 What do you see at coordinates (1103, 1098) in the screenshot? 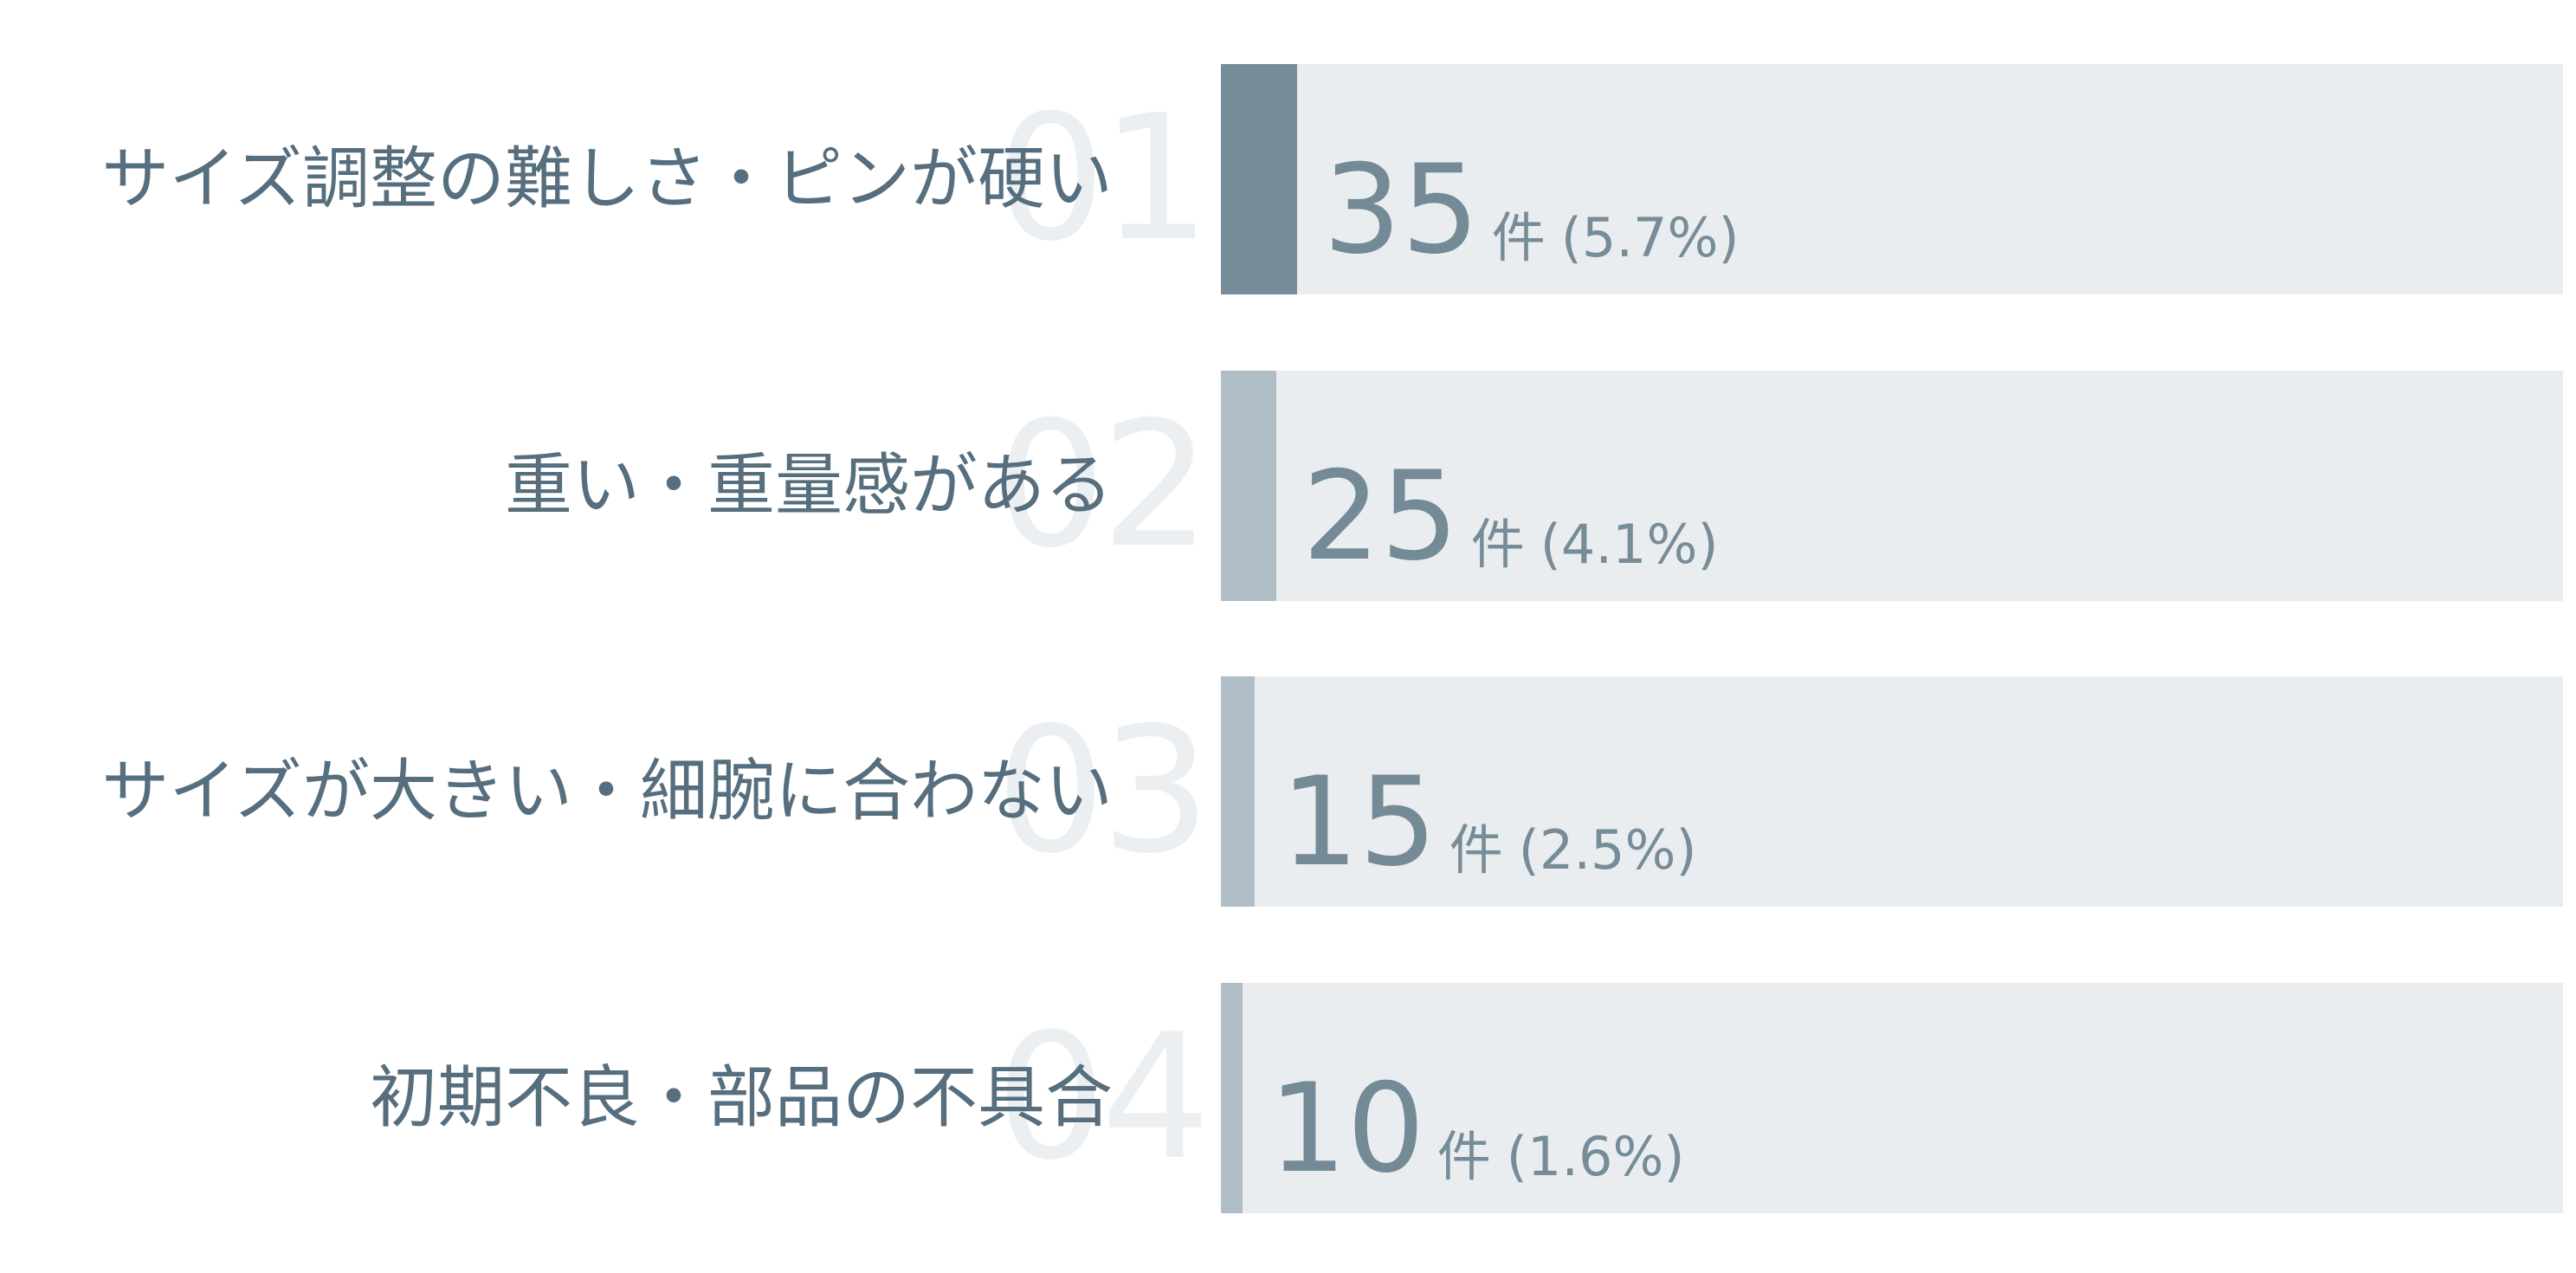
I see `rank-number: 04` at bounding box center [1103, 1098].